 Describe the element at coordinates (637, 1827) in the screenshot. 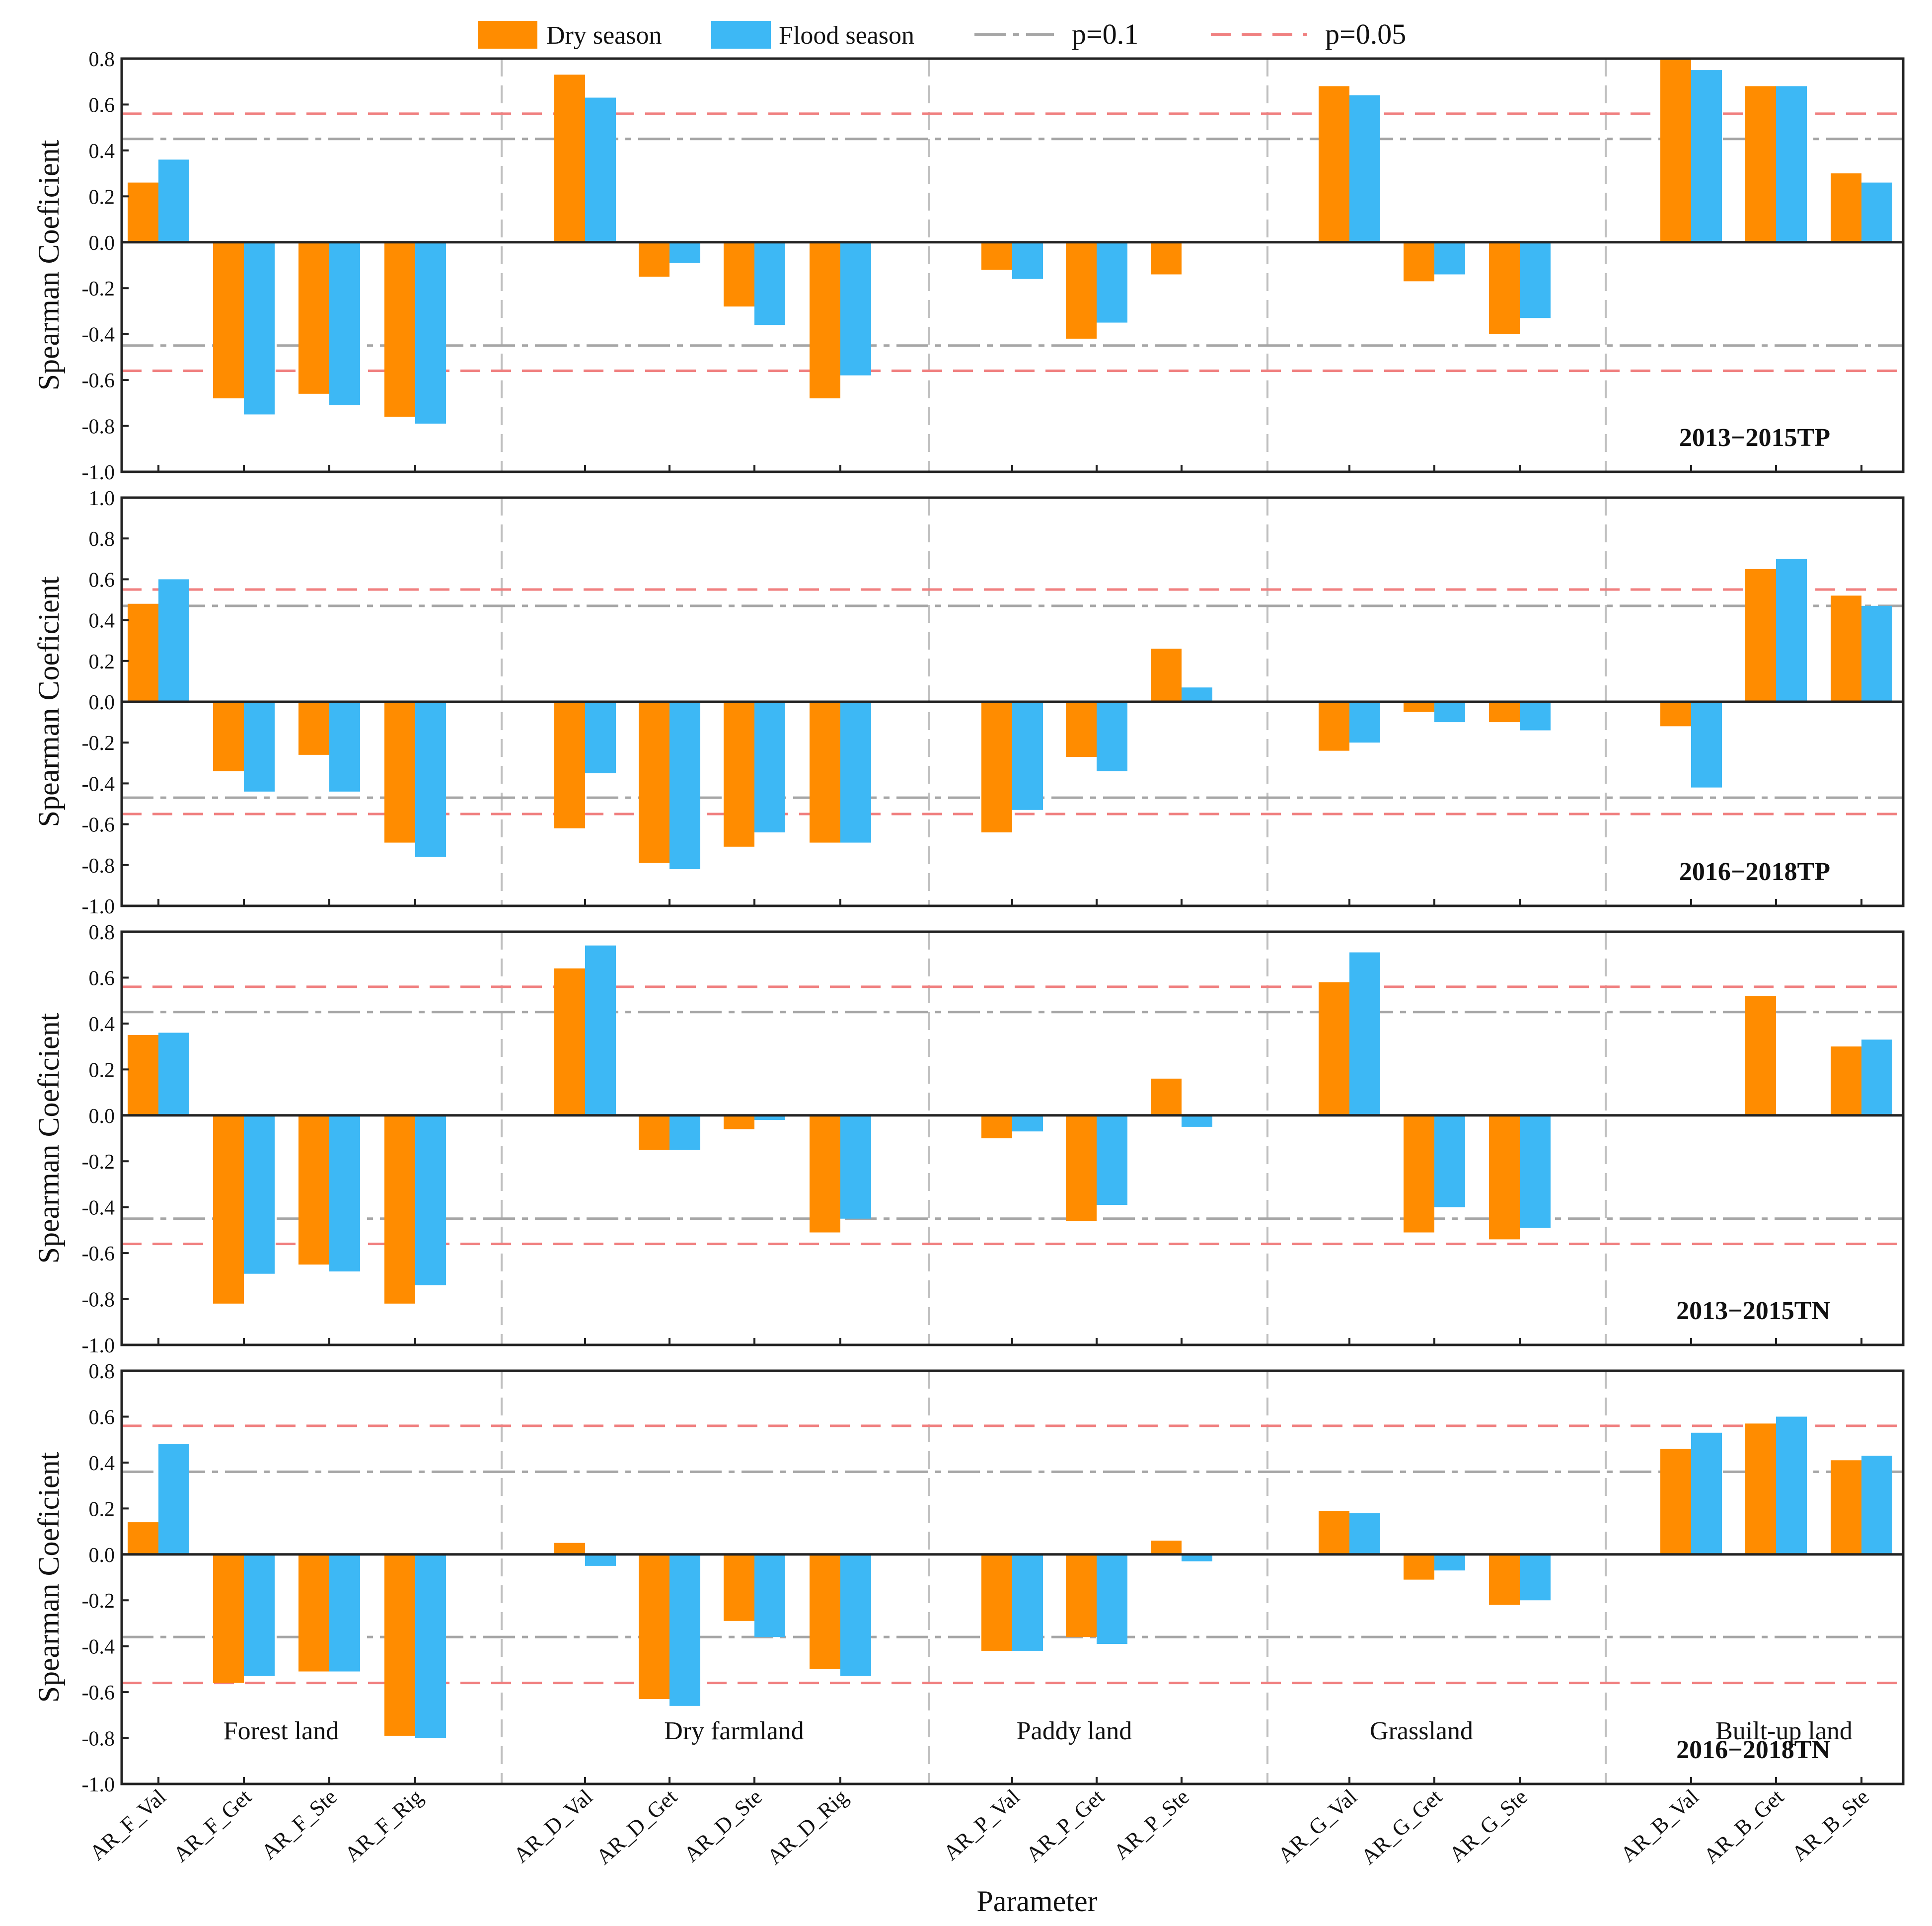

I see `x-tick-label-ar-d-get: AR_D_Get` at that location.